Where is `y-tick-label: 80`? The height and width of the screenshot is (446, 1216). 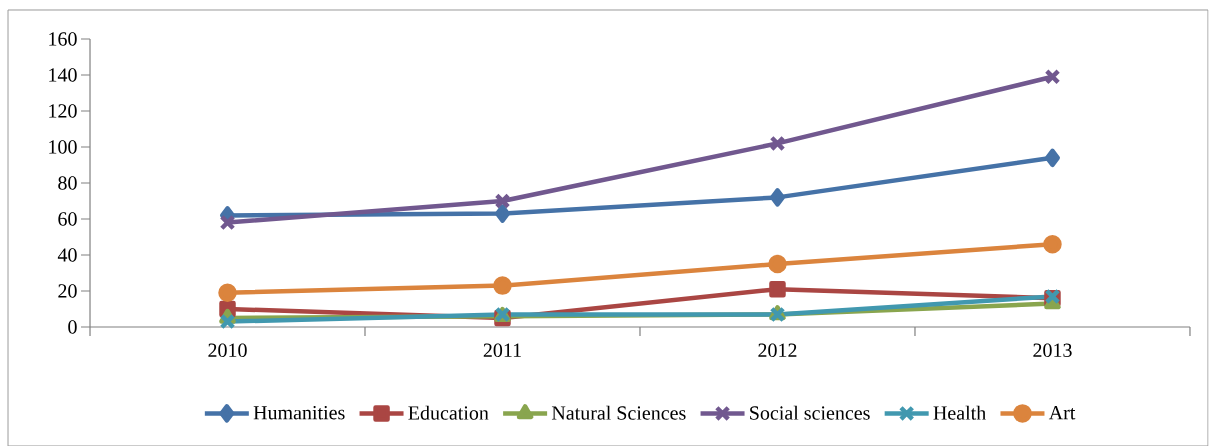
y-tick-label: 80 is located at coordinates (67, 183).